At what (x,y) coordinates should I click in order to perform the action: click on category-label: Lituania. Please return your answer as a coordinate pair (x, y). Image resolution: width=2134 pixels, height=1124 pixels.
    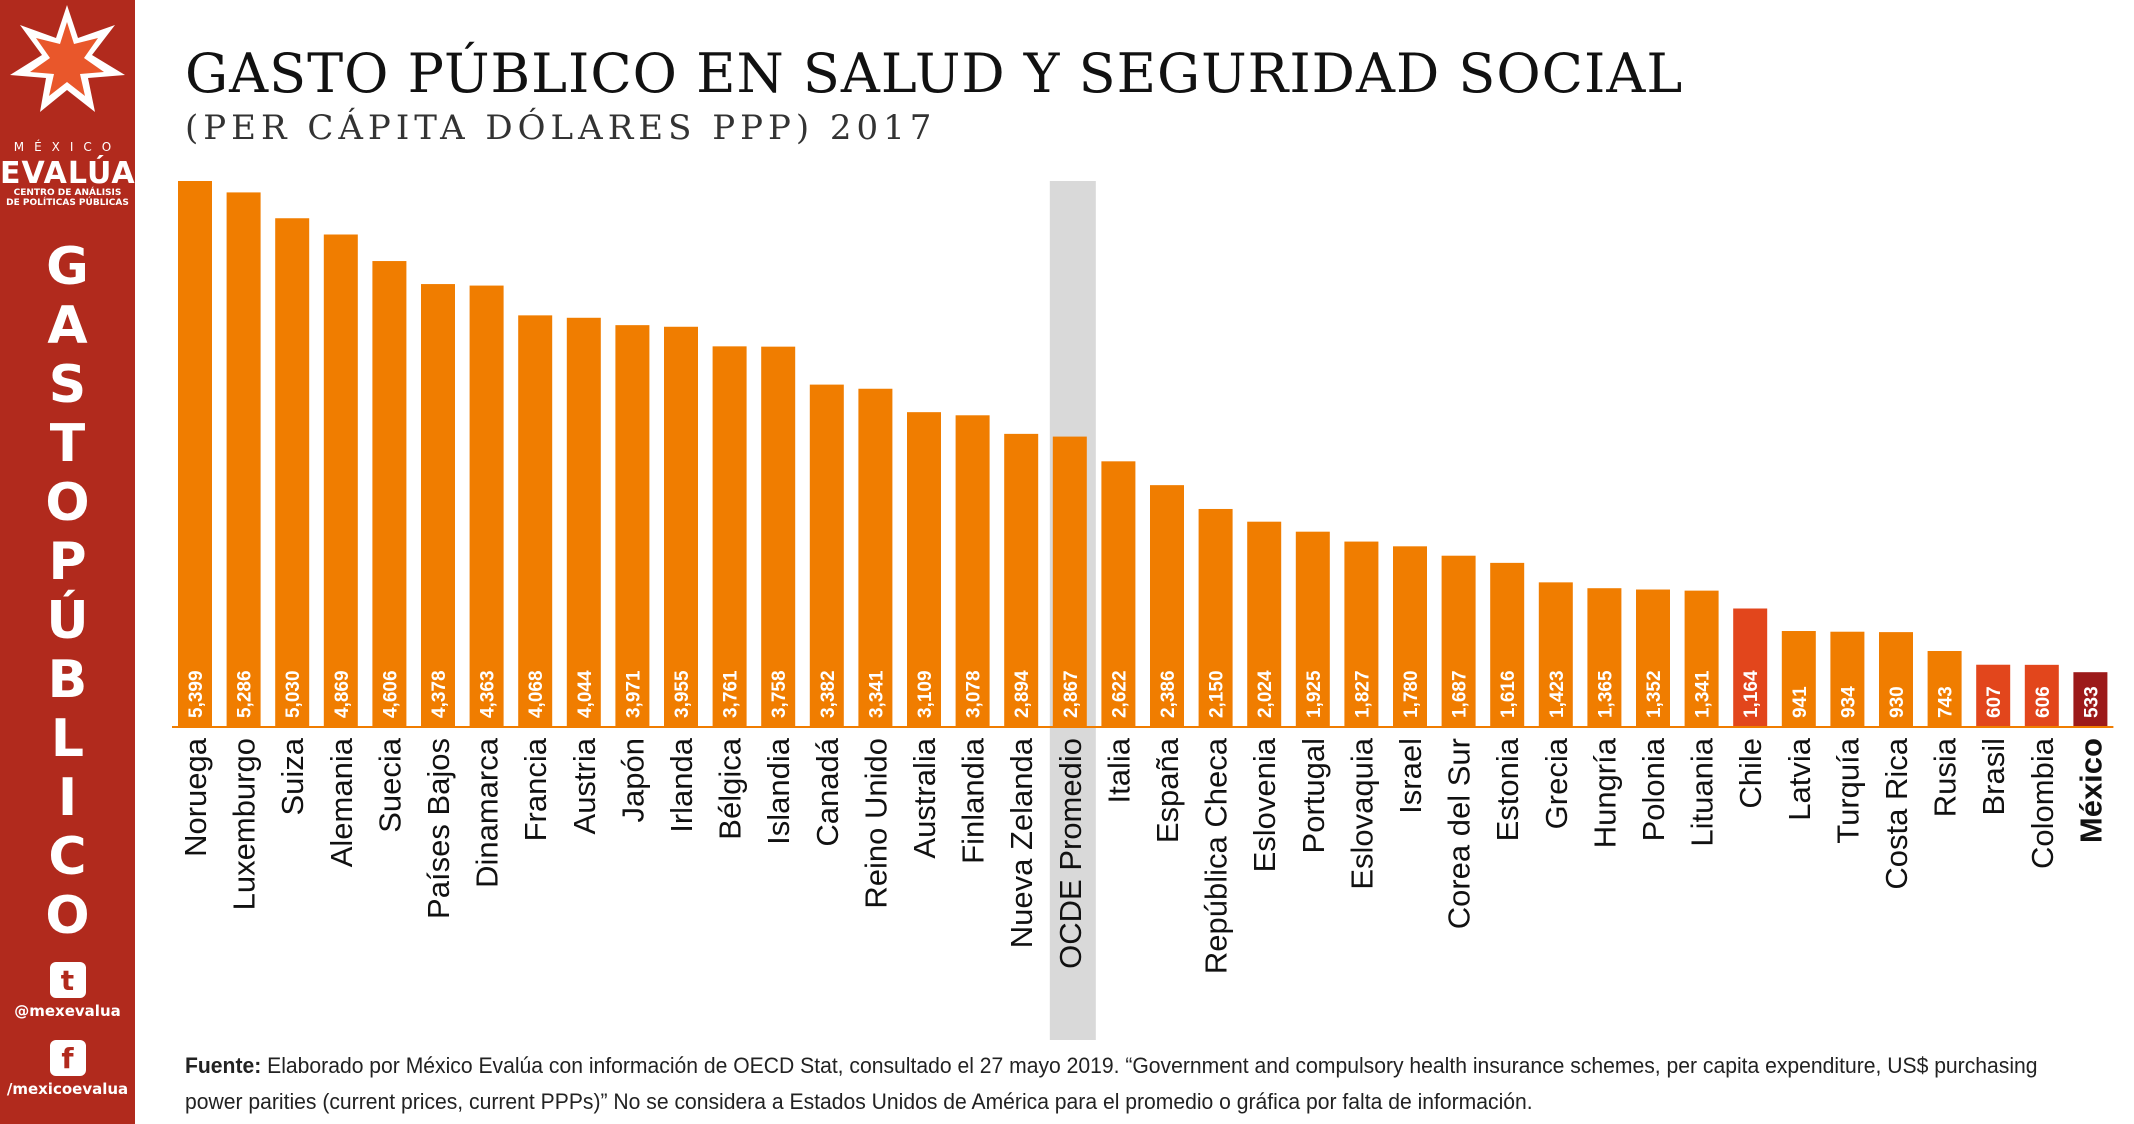
    Looking at the image, I should click on (1702, 791).